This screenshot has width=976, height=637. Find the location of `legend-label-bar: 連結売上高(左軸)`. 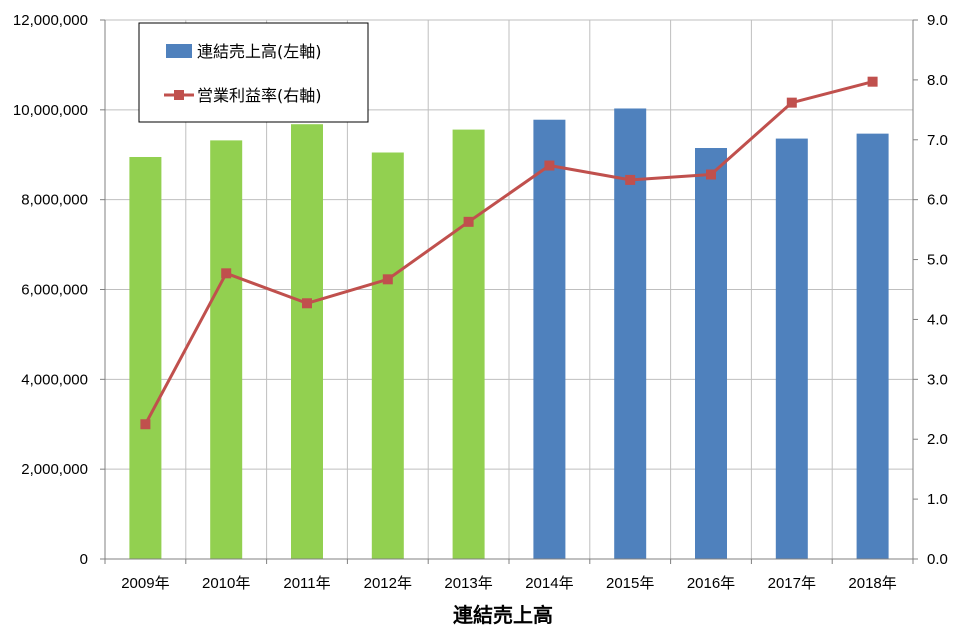

legend-label-bar: 連結売上高(左軸) is located at coordinates (259, 51).